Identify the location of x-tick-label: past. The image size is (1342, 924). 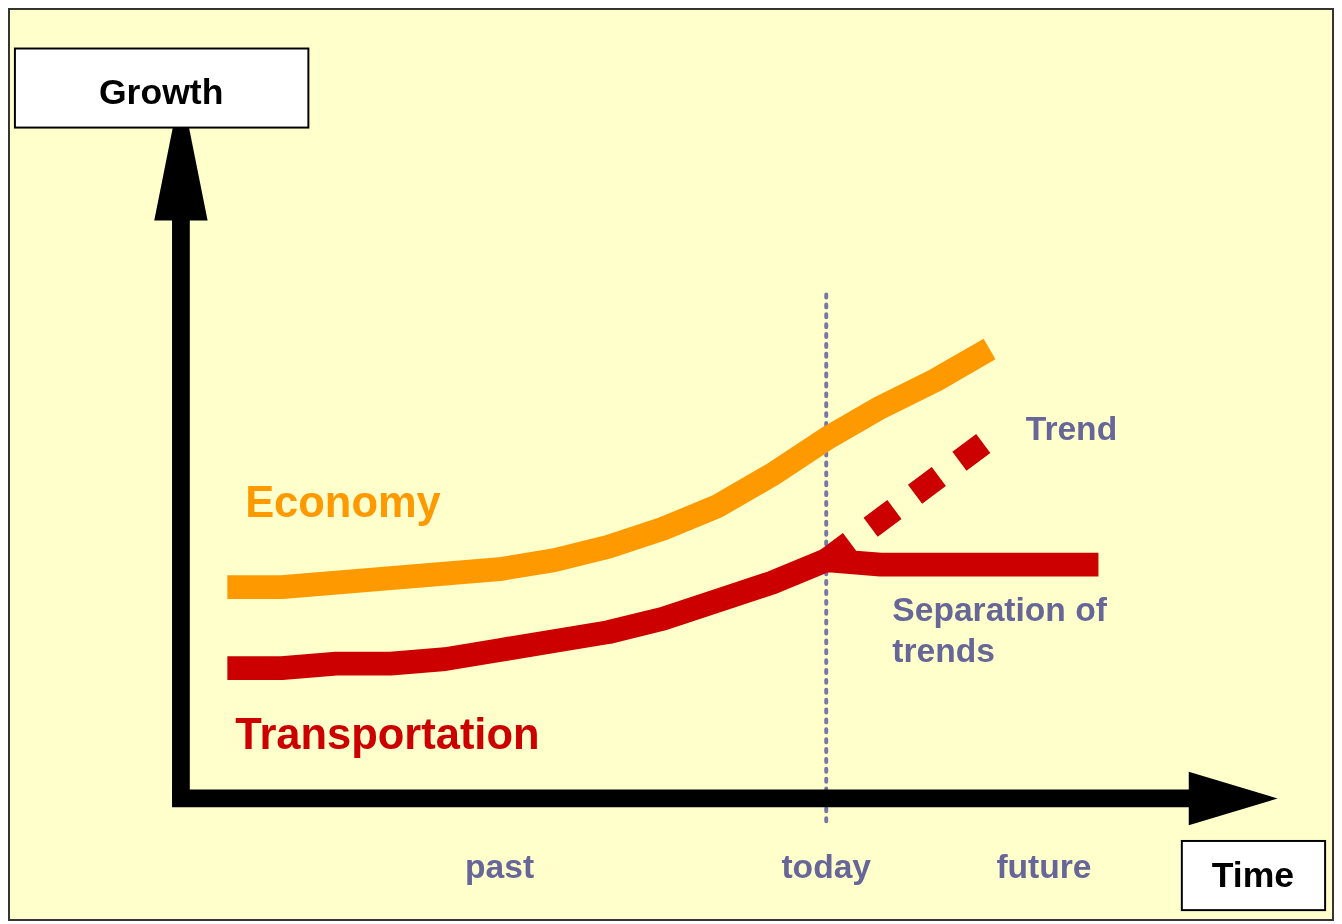
(500, 866).